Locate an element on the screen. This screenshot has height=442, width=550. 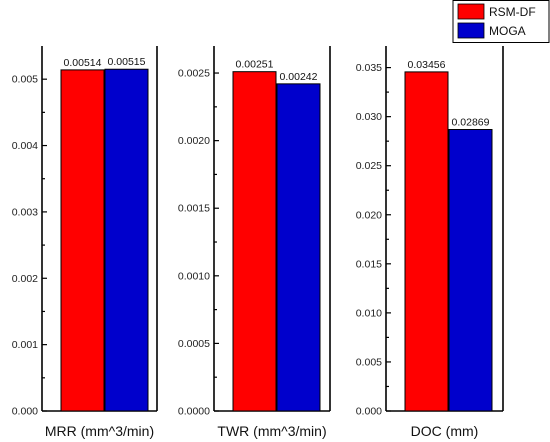
legend-swatch-moga is located at coordinates (471, 30).